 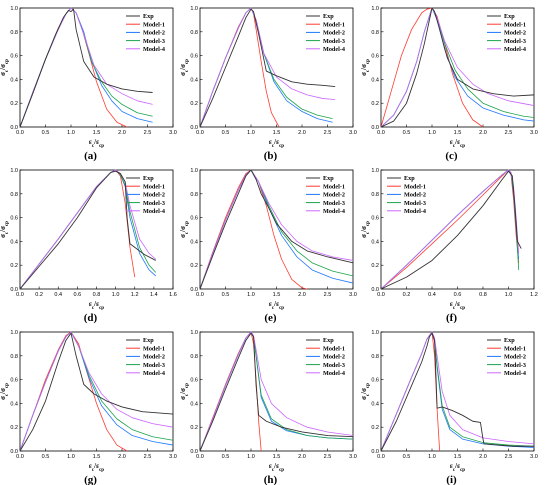 What do you see at coordinates (271, 156) in the screenshot?
I see `panel-label: (b)` at bounding box center [271, 156].